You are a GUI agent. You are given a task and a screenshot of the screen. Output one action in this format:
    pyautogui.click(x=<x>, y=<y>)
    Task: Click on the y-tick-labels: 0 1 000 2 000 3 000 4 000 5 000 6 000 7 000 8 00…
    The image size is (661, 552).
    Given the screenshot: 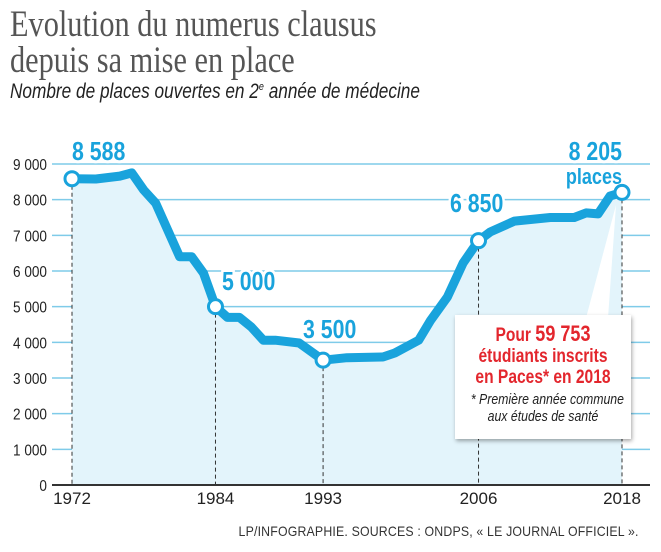 What is the action you would take?
    pyautogui.click(x=30, y=326)
    